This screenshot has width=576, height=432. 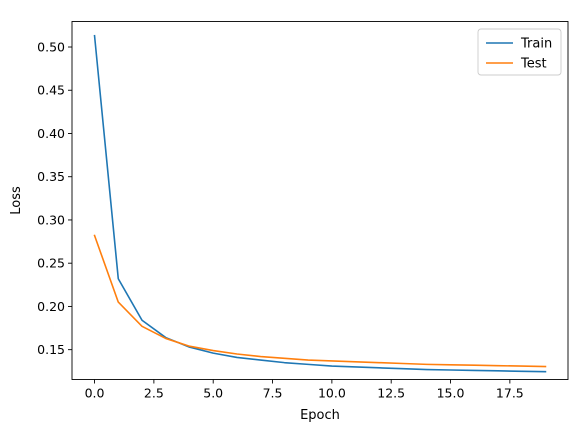 I want to click on y-tick-label: 0.50, so click(x=51, y=47).